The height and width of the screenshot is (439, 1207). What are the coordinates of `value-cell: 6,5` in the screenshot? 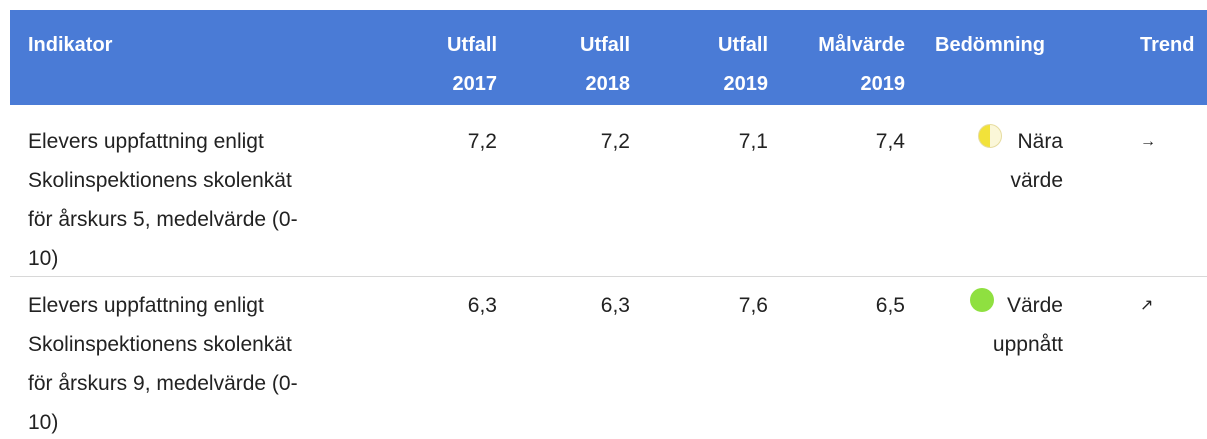 It's located at (890, 305).